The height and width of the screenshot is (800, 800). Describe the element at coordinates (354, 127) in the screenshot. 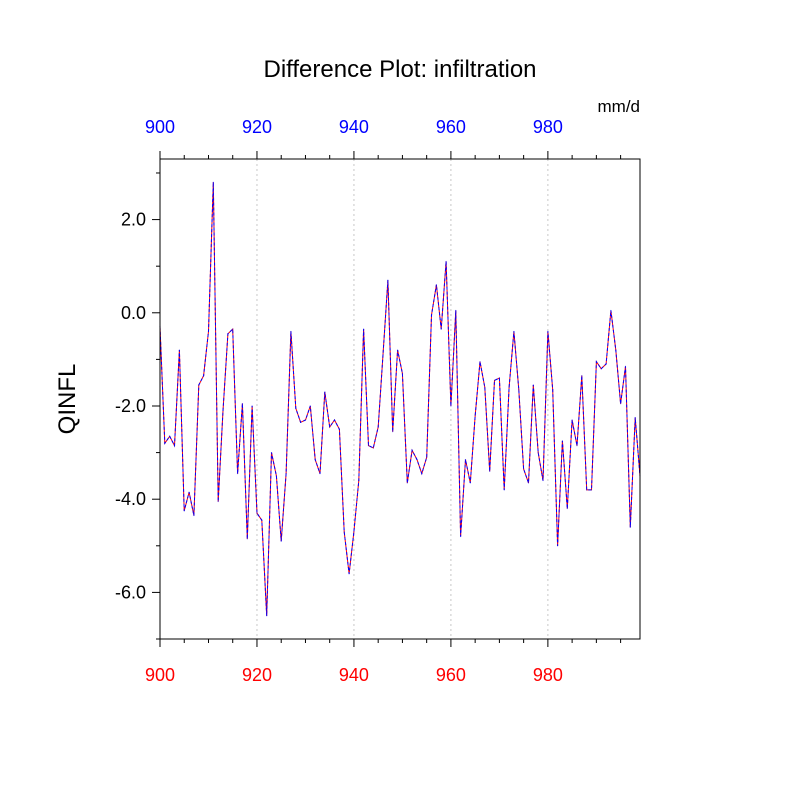

I see `x-tick-label-top: 940` at that location.